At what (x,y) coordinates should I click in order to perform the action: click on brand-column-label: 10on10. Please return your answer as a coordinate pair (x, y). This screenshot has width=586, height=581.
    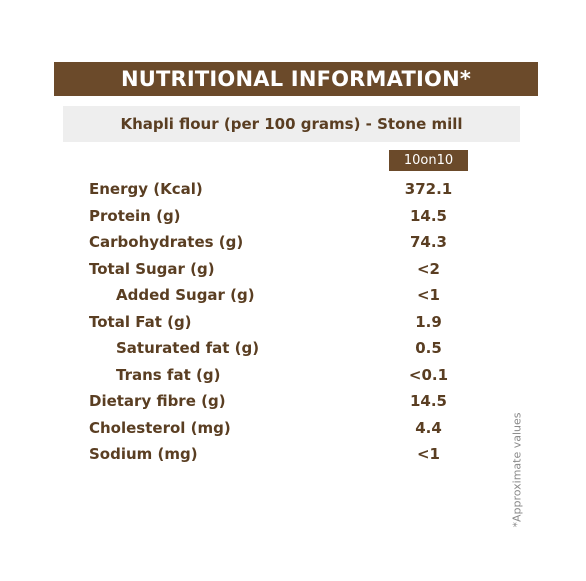
    Looking at the image, I should click on (428, 160).